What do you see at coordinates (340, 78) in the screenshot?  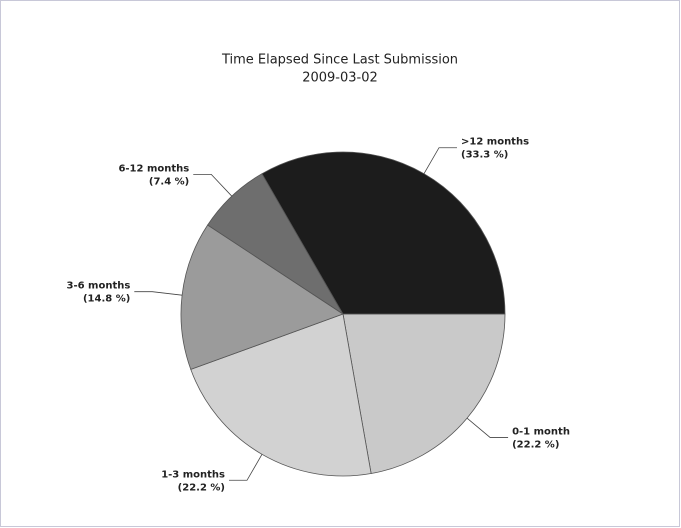 I see `chart-subtitle: 2009-03-02` at bounding box center [340, 78].